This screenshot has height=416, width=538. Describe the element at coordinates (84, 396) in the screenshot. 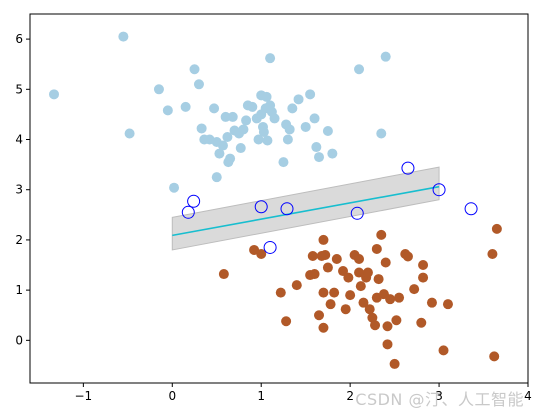

I see `x-tick-label: −1` at that location.